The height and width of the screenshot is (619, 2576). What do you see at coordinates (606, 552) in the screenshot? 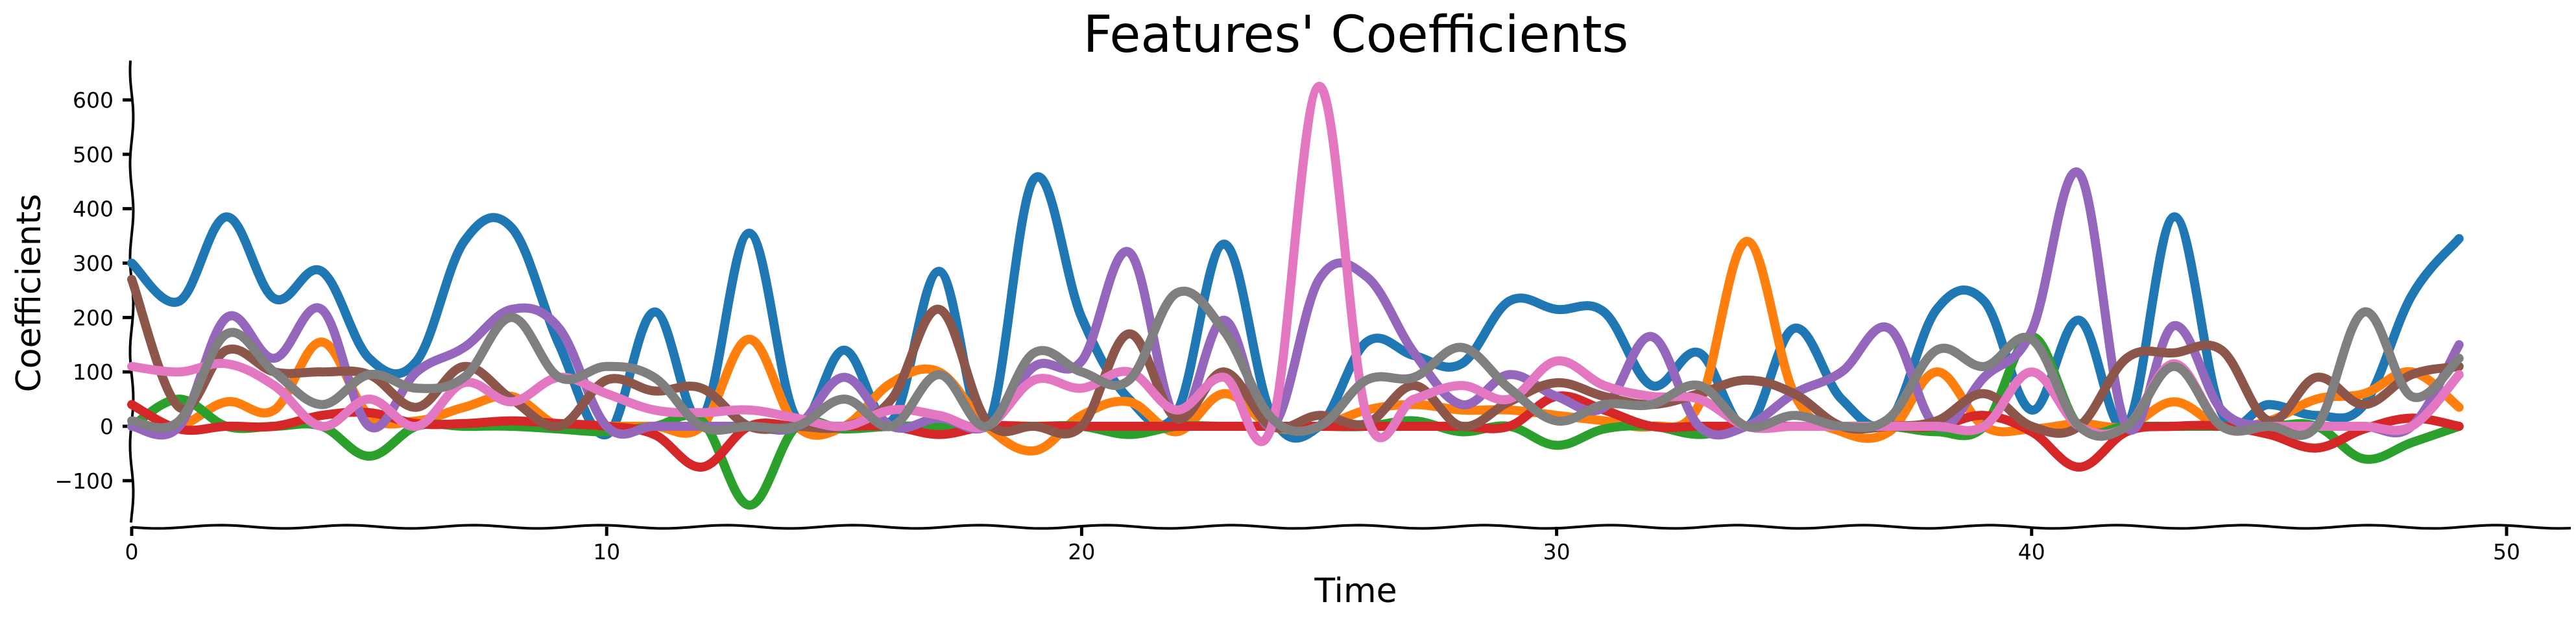
I see `x-tick-label: 10` at bounding box center [606, 552].